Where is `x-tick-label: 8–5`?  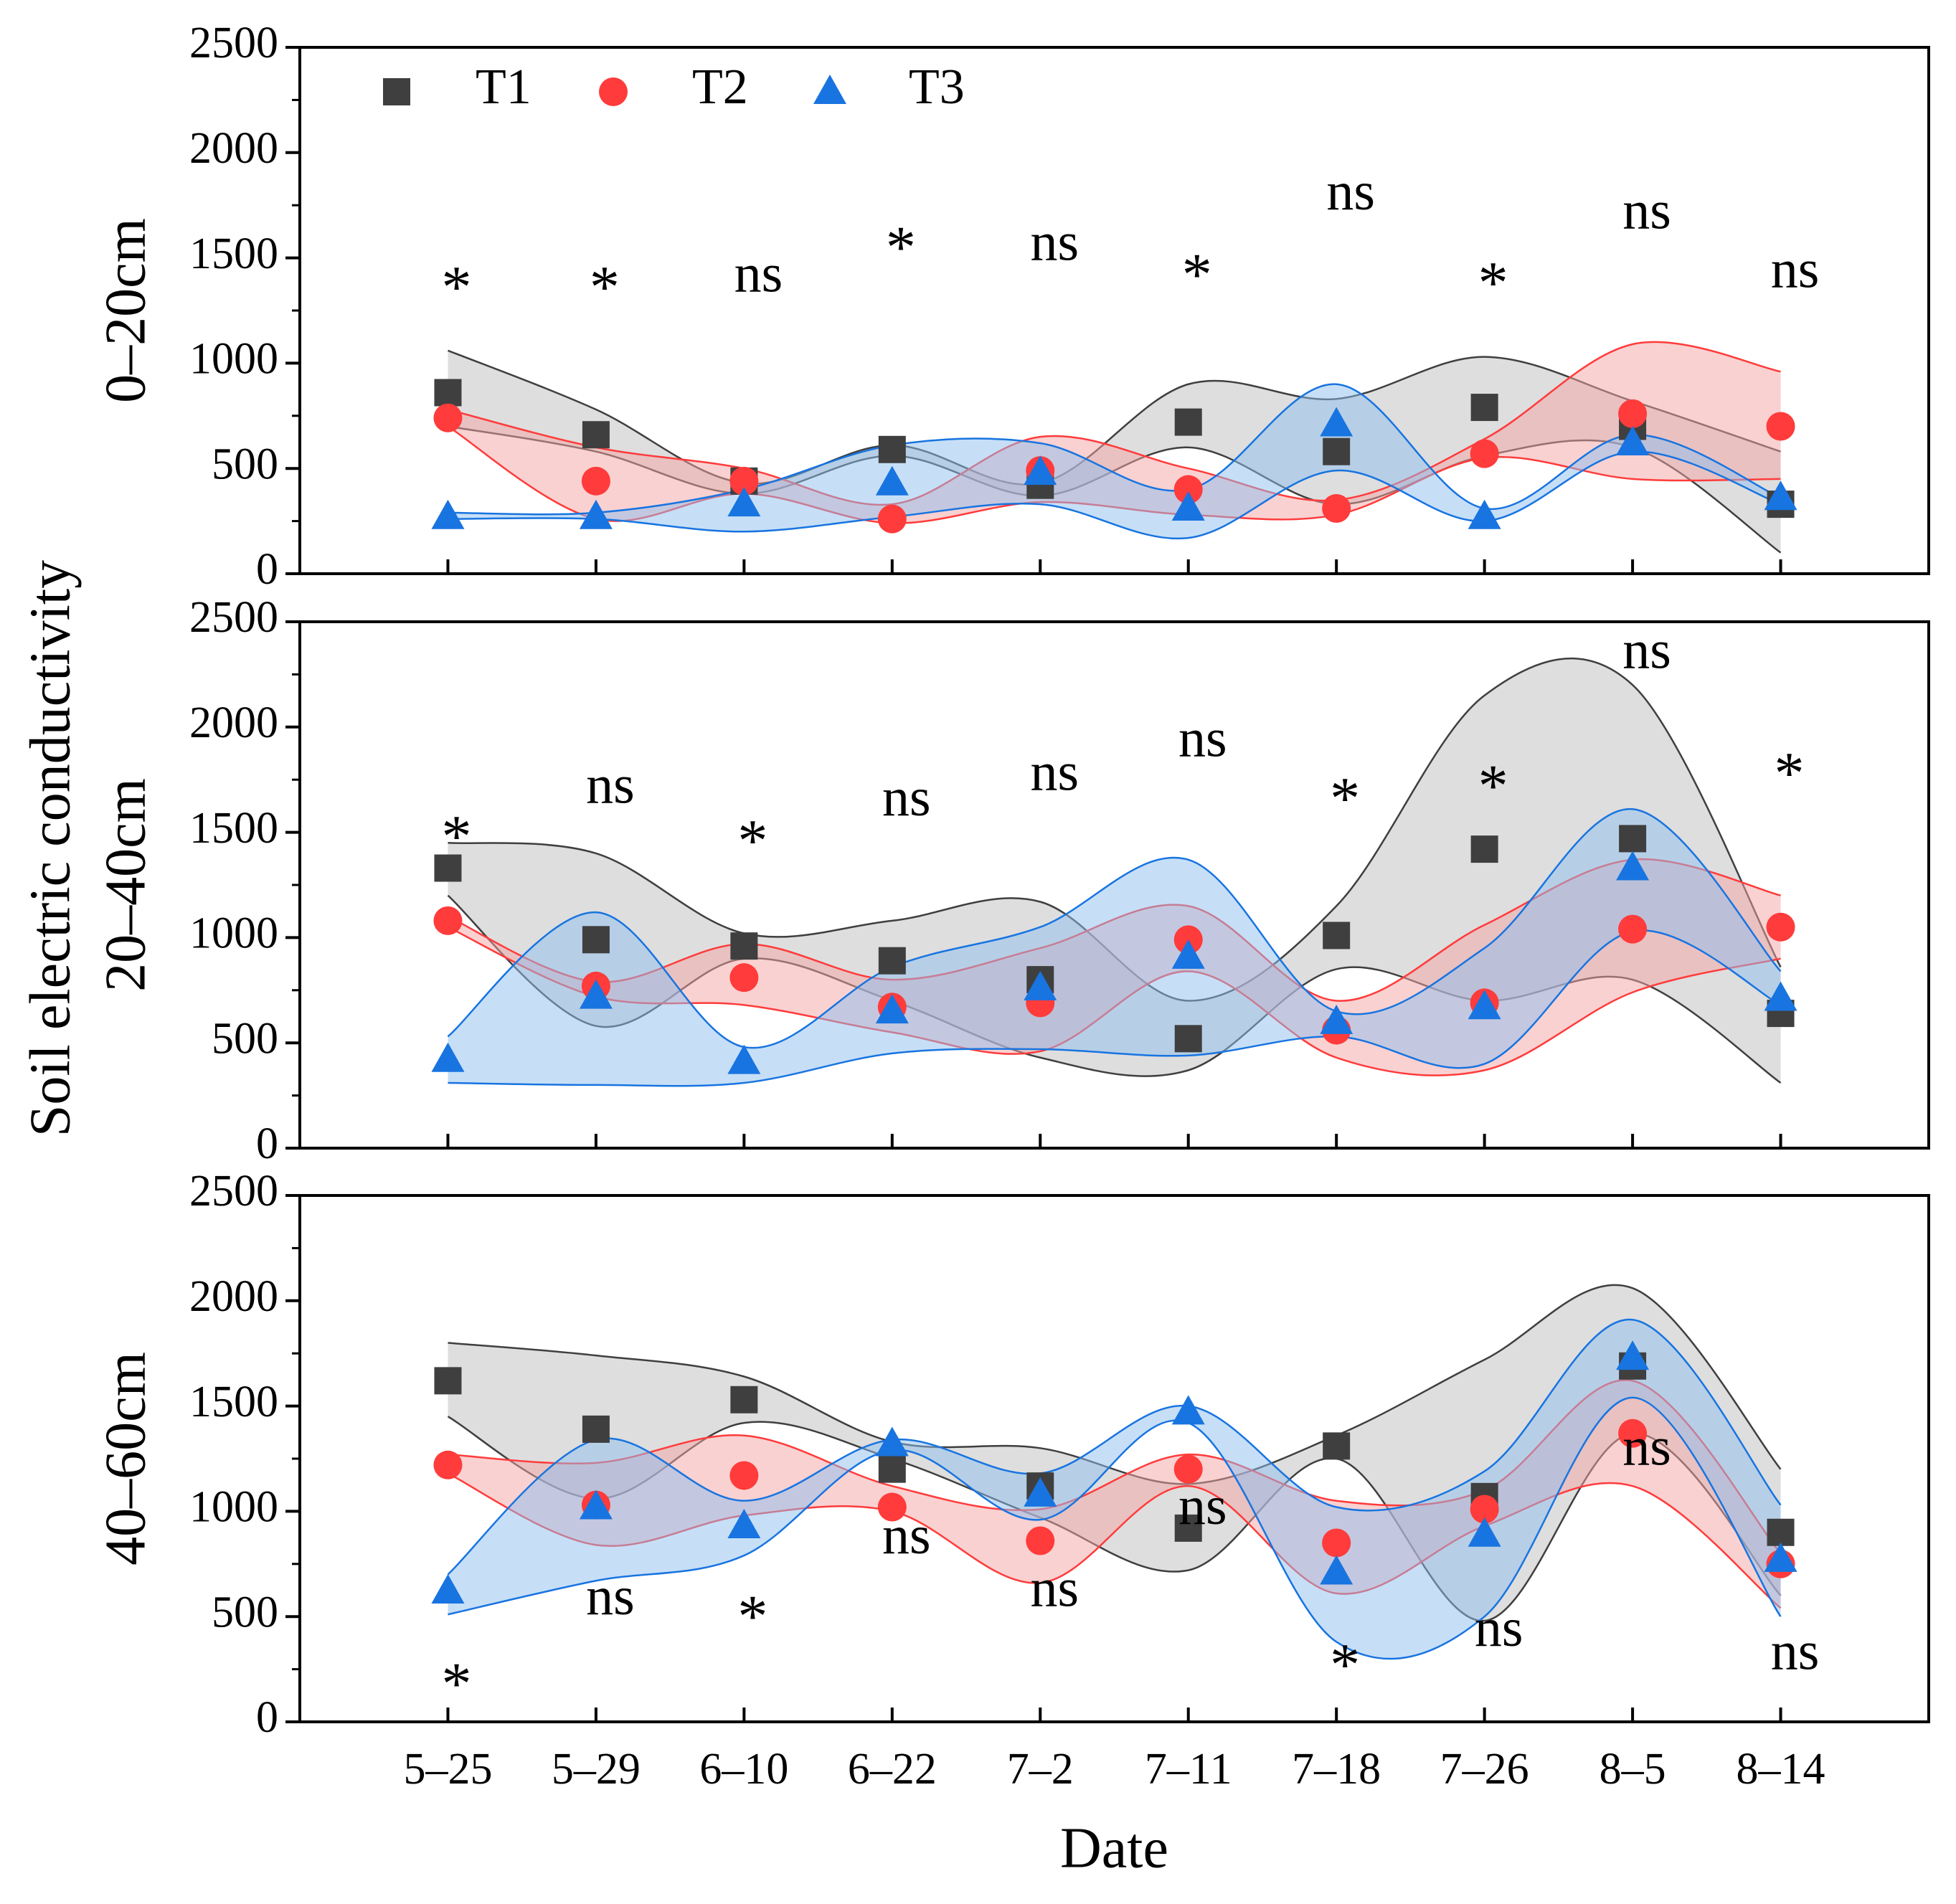 x-tick-label: 8–5 is located at coordinates (1633, 1769).